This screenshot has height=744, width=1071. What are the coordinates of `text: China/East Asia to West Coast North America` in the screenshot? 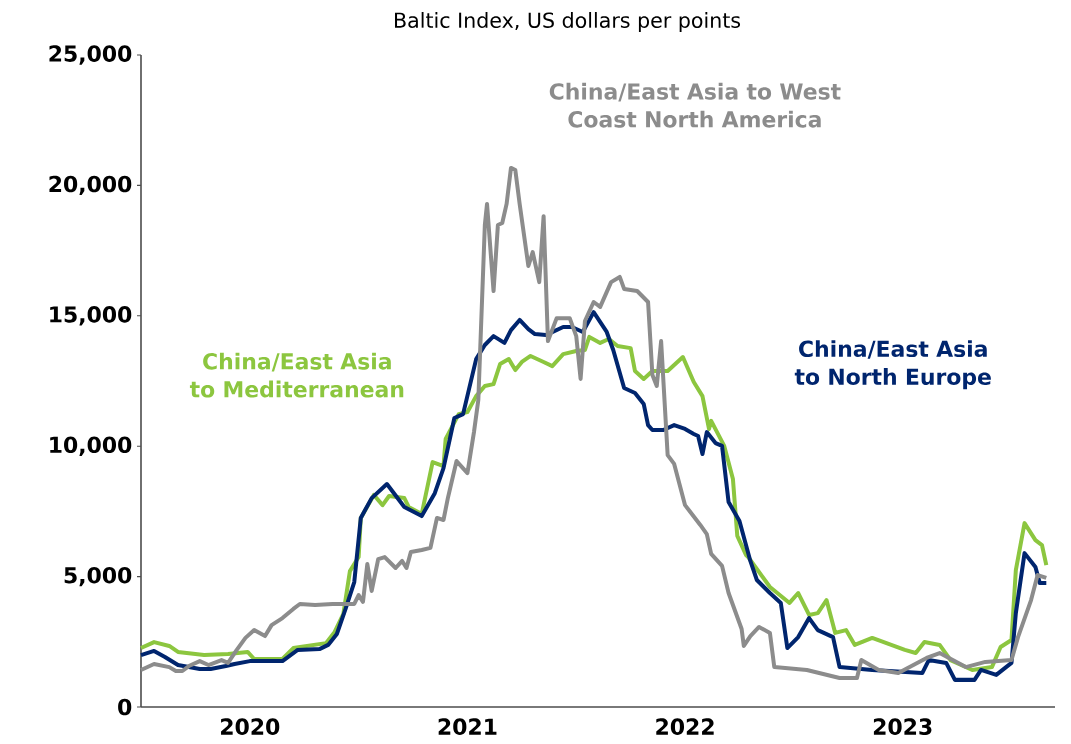 It's located at (695, 105).